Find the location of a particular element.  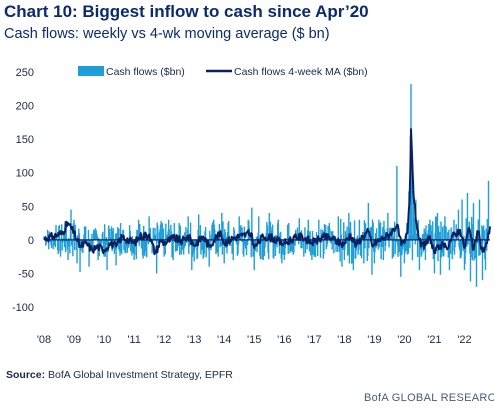

y-tick-label: 250 is located at coordinates (25, 73).